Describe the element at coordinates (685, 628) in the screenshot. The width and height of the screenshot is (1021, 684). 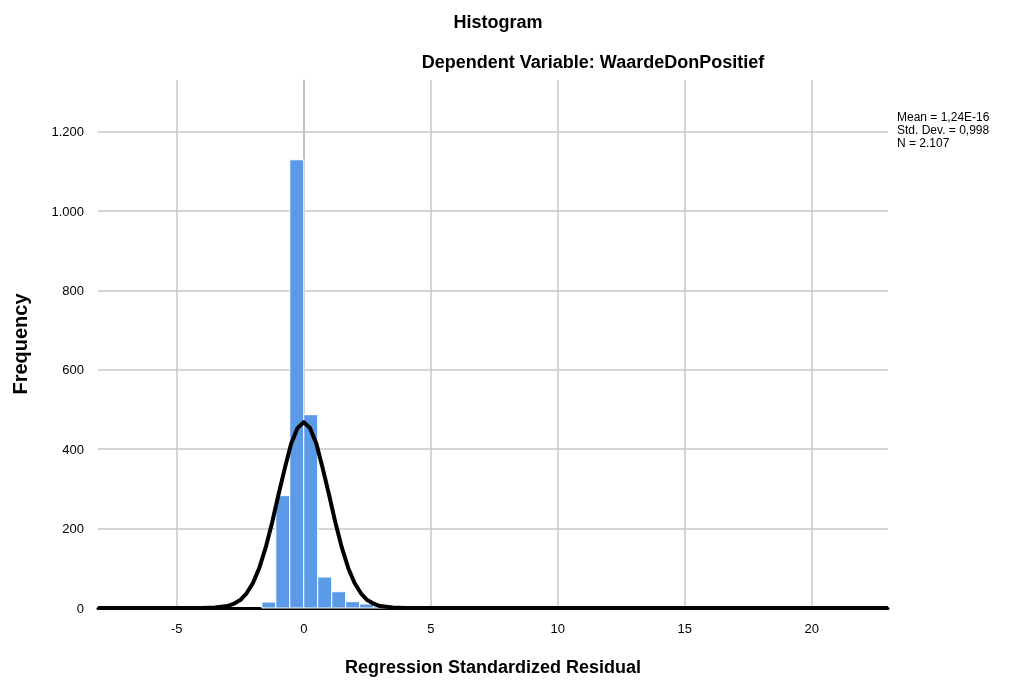
I see `x-tick-label: 15` at that location.